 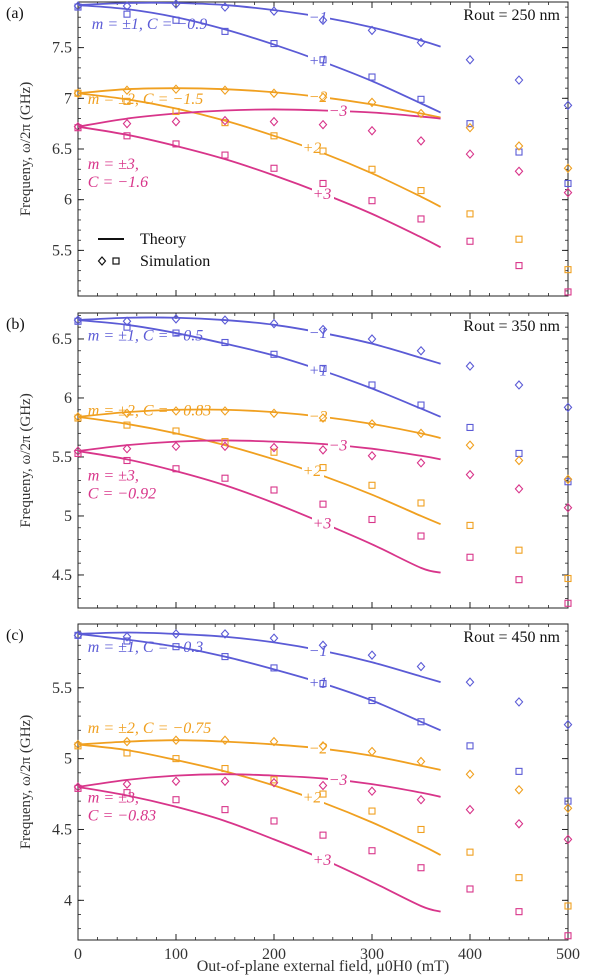 I want to click on curve-label: −1, so click(x=318, y=651).